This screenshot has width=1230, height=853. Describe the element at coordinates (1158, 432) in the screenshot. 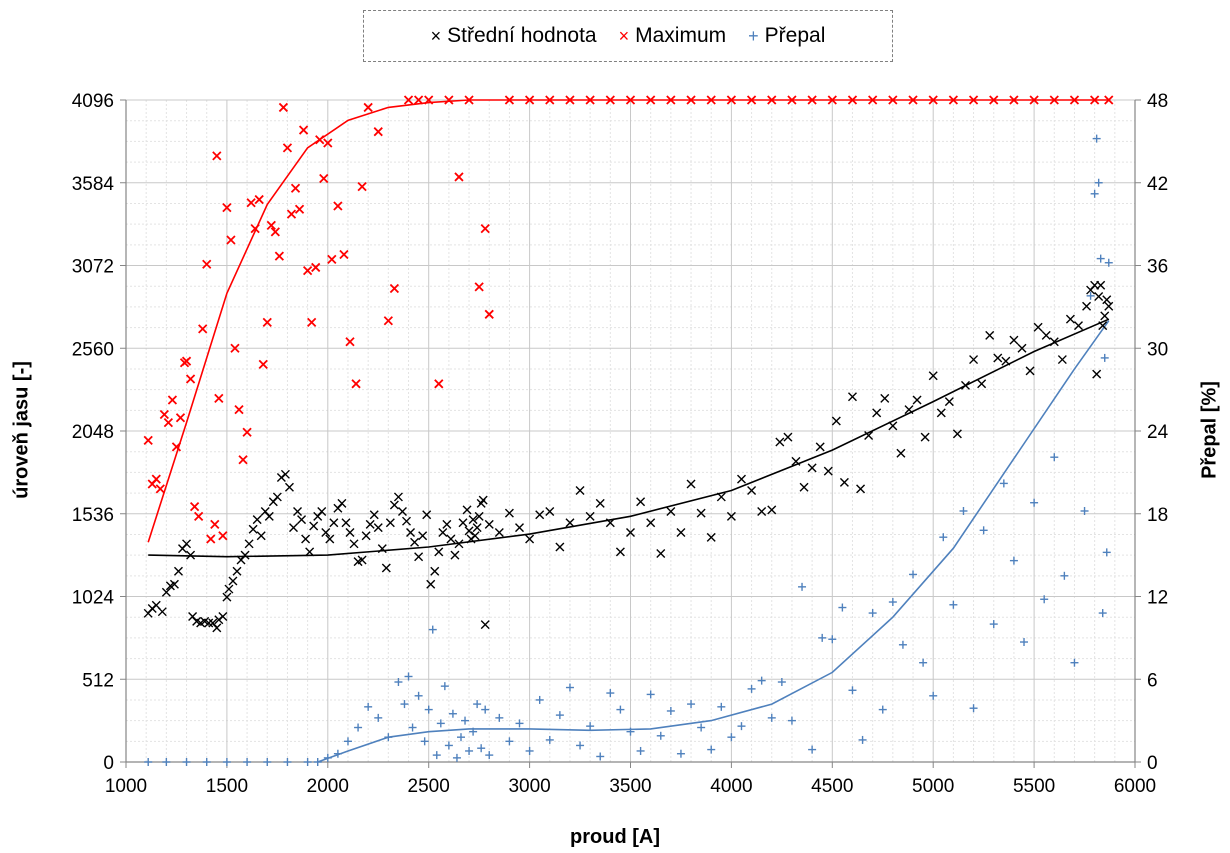

I see `y-right-tick-label: 24` at that location.